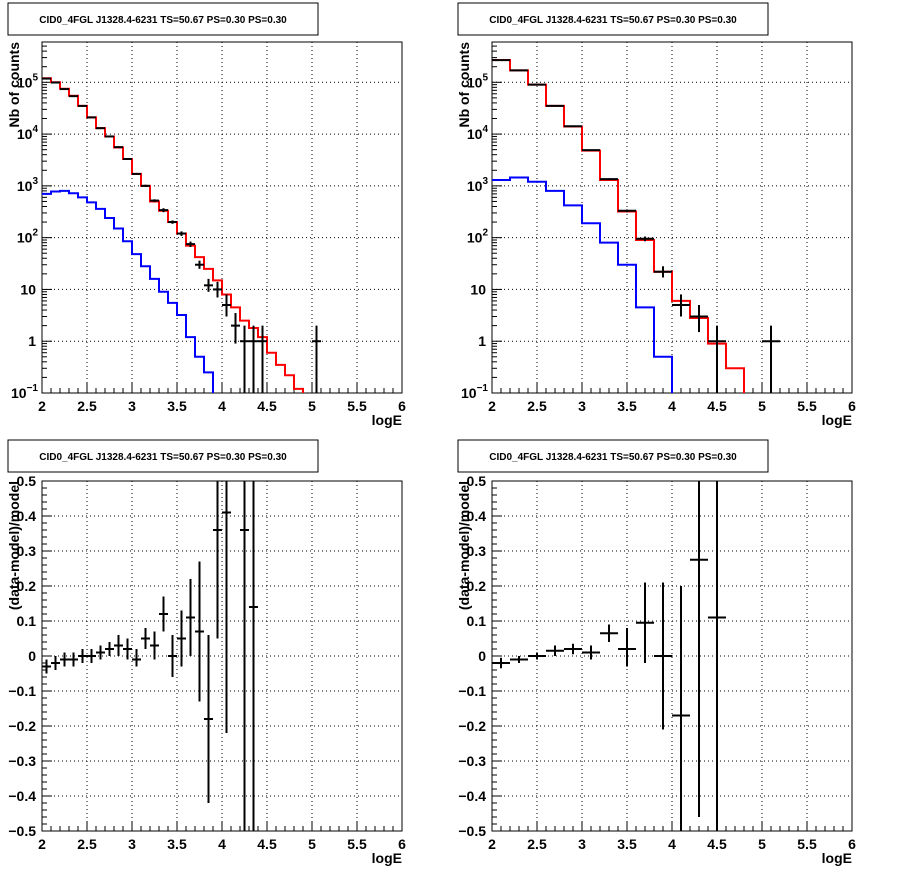 The image size is (898, 875). Describe the element at coordinates (27, 516) in the screenshot. I see `y-tick-label: 0.4` at that location.